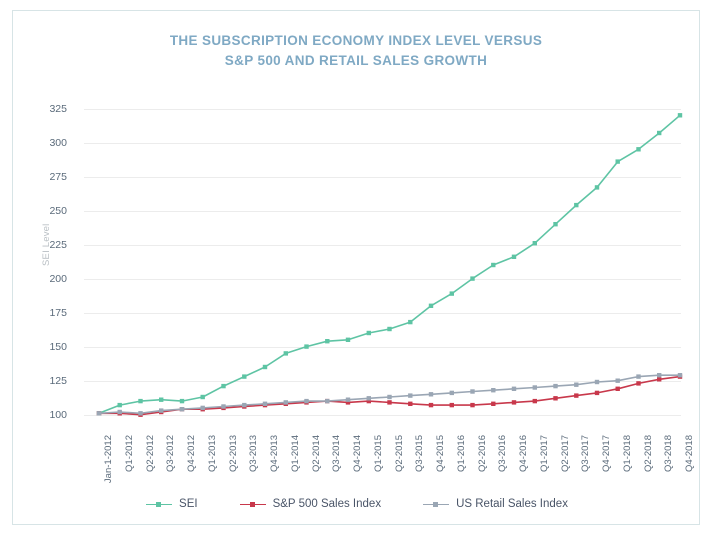 Image resolution: width=712 pixels, height=536 pixels. What do you see at coordinates (58, 414) in the screenshot?
I see `y-axis-tick: 100` at bounding box center [58, 414].